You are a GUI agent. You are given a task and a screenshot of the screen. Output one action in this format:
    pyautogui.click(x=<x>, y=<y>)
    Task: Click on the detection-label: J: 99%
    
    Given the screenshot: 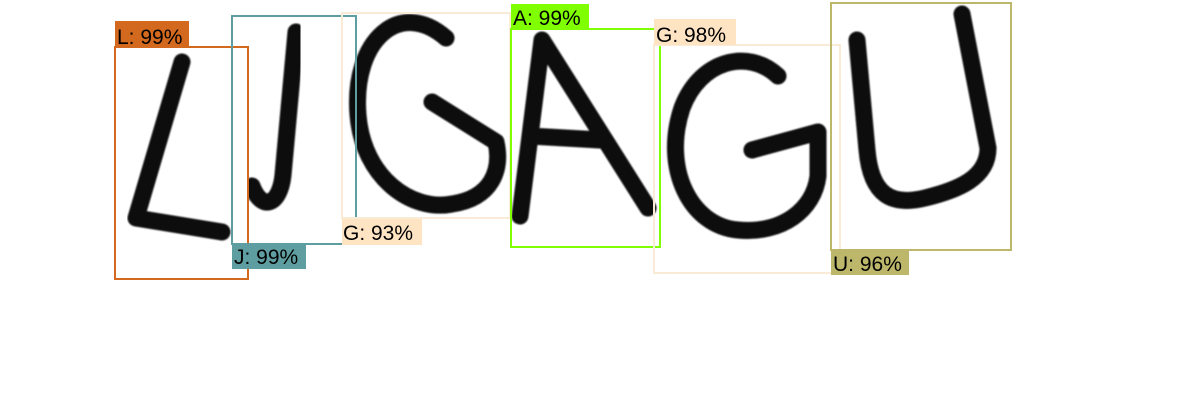 What is the action you would take?
    pyautogui.click(x=266, y=257)
    